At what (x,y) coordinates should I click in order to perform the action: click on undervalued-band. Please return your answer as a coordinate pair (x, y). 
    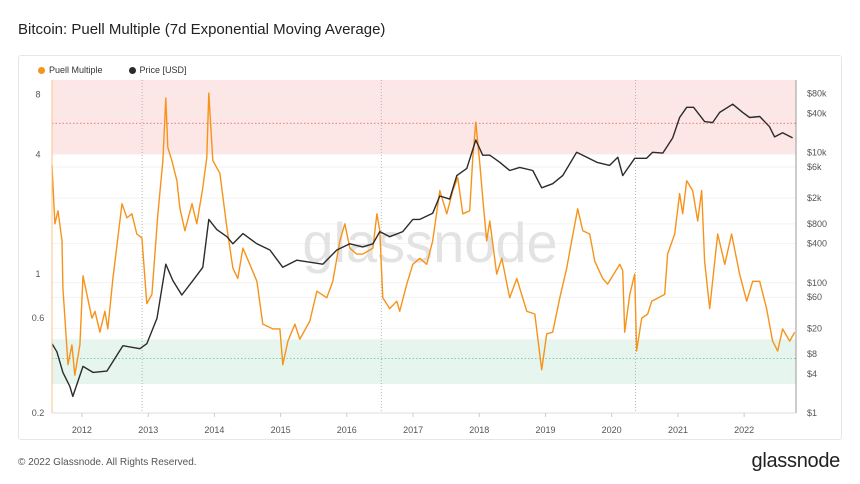
    Looking at the image, I should click on (424, 361).